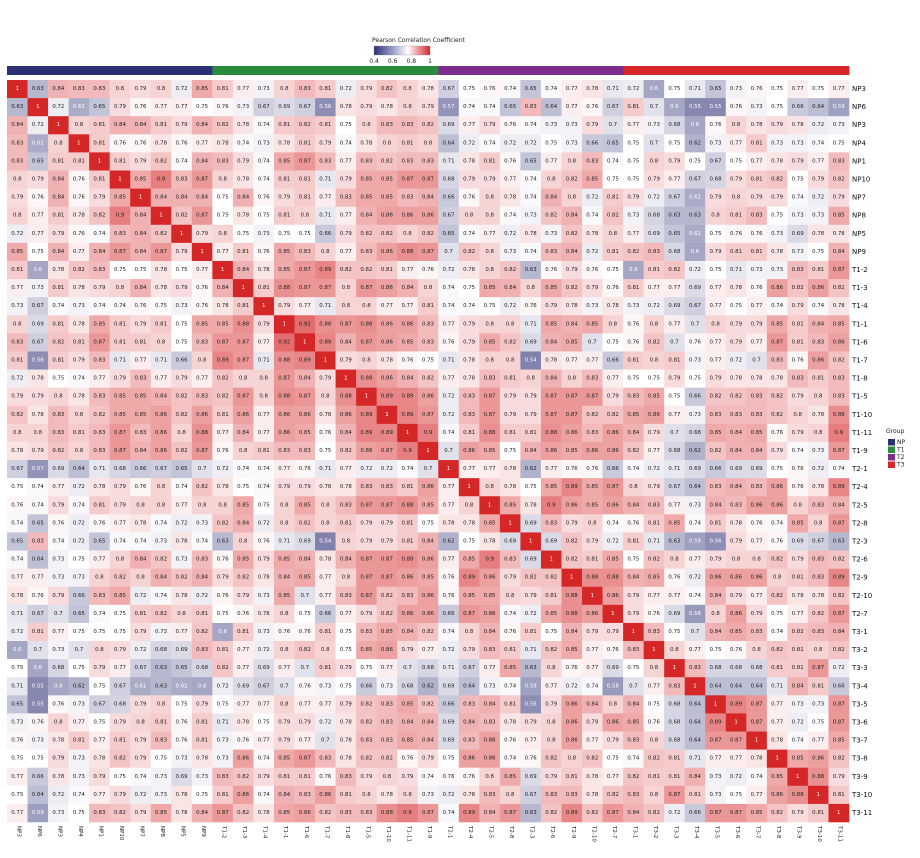 The height and width of the screenshot is (858, 920). What do you see at coordinates (412, 61) in the screenshot?
I see `color-legend-tick: 0.8` at bounding box center [412, 61].